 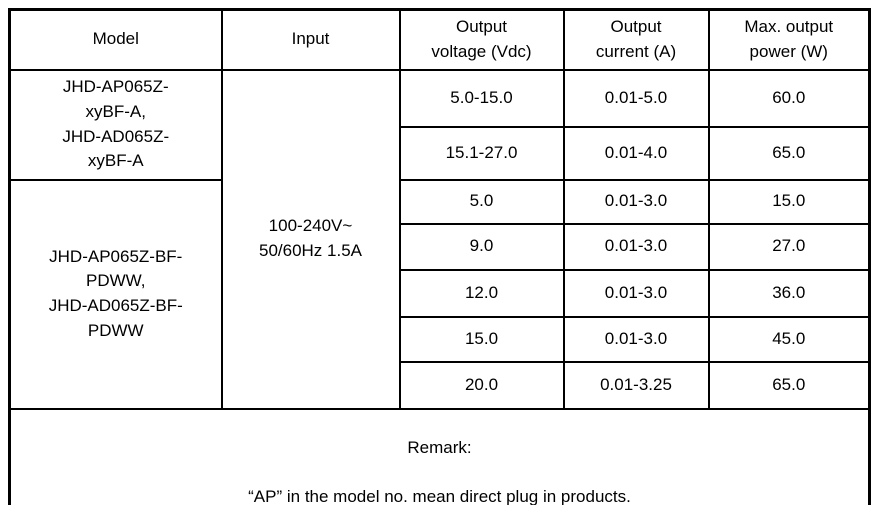 I want to click on cell-current-7: 0.01-3.25, so click(x=636, y=385).